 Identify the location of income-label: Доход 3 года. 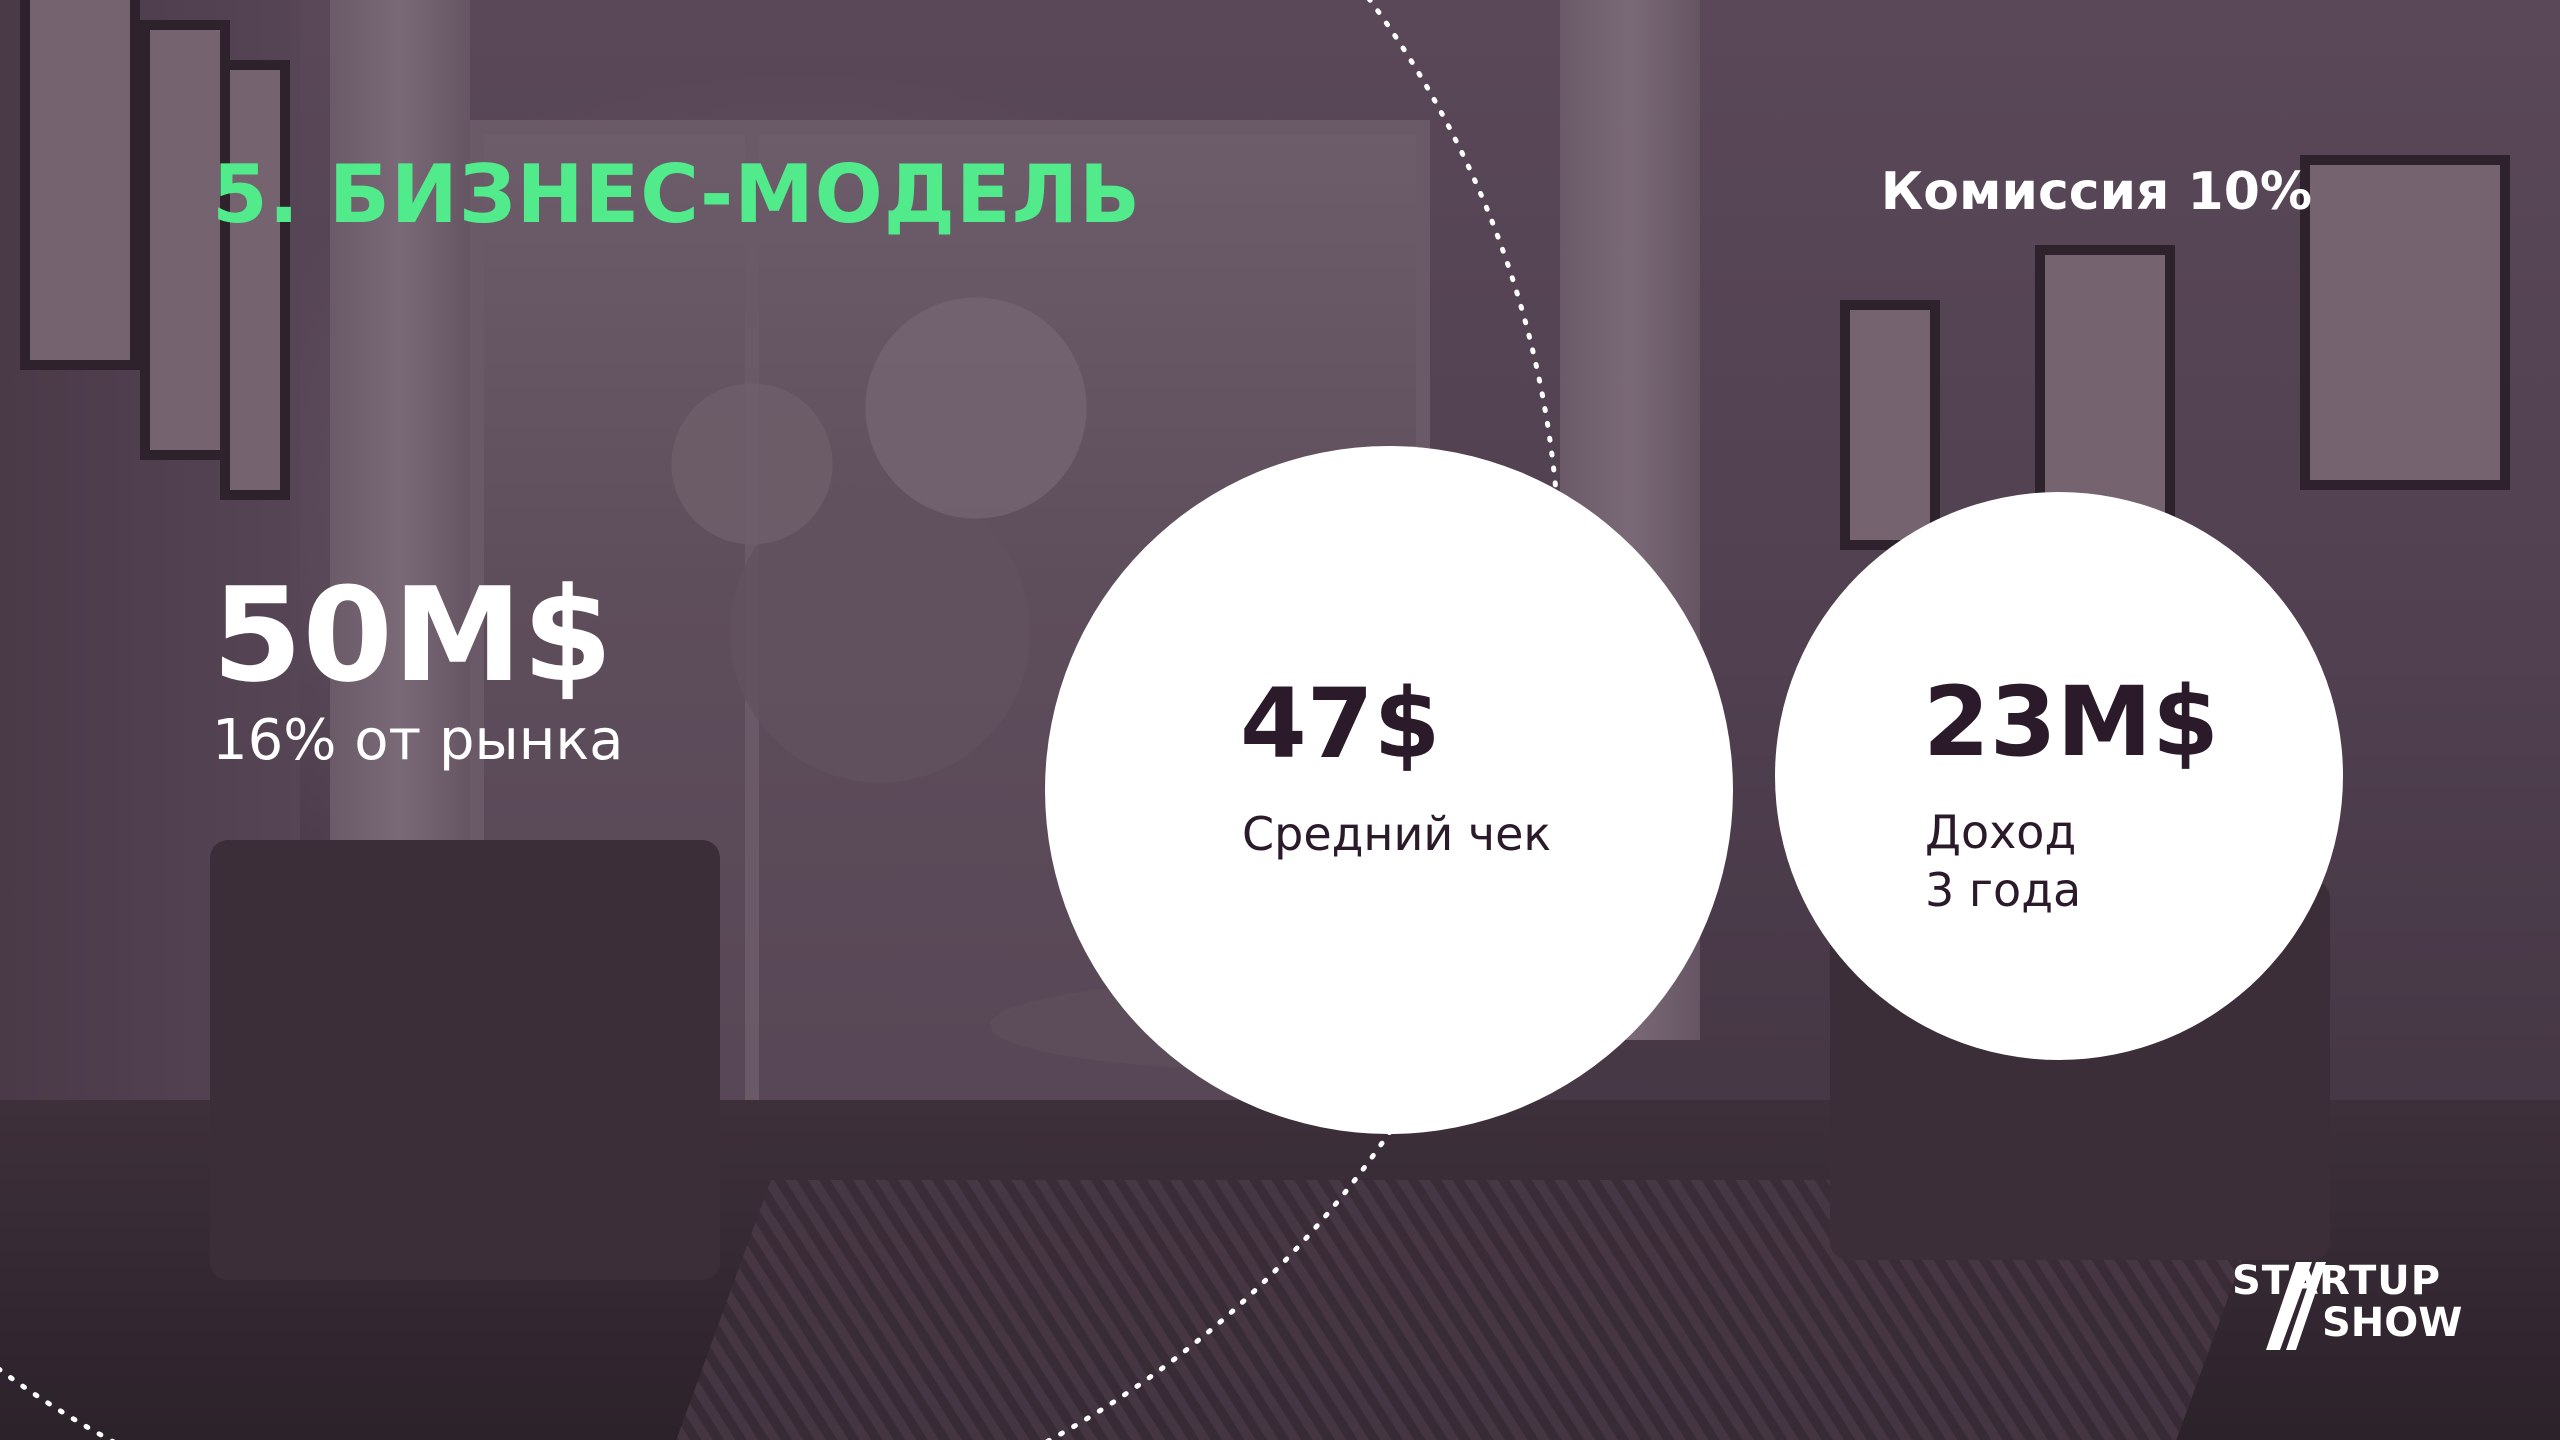
(2003, 861).